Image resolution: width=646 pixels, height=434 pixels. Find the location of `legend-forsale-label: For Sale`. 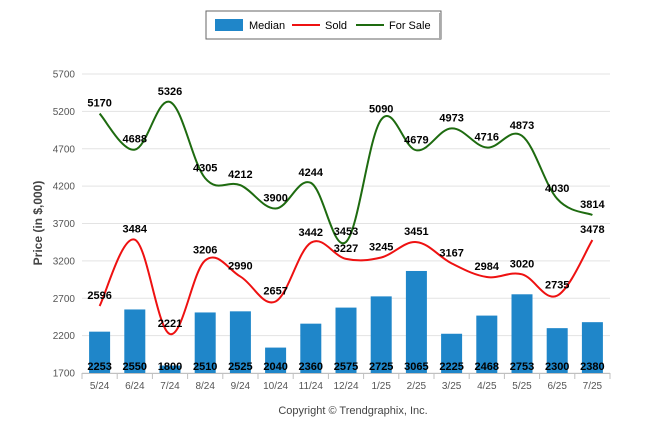

legend-forsale-label: For Sale is located at coordinates (410, 26).